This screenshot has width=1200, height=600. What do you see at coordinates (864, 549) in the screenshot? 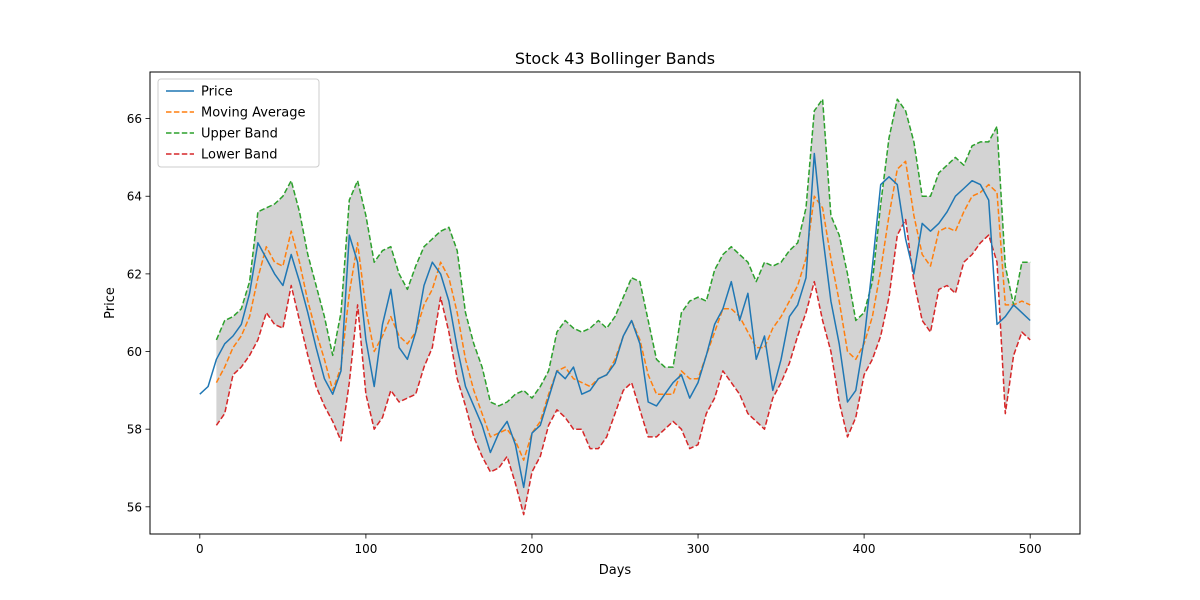
I see `x-tick-label: 400` at bounding box center [864, 549].